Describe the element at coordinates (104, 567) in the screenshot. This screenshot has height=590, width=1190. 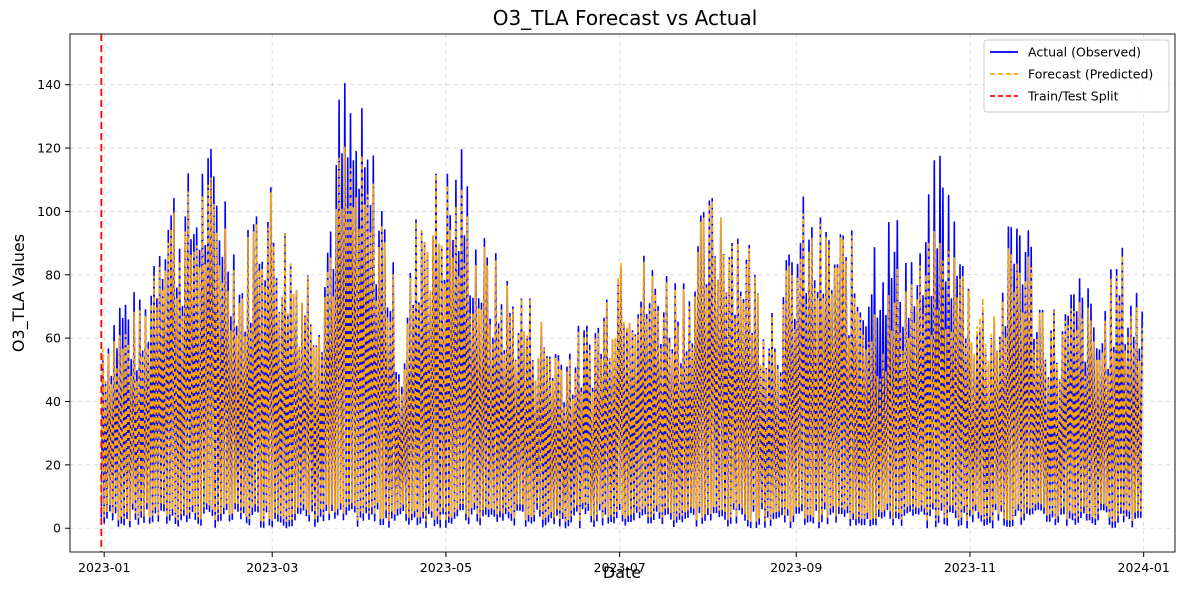
I see `x-tick-label: 2023-01` at that location.